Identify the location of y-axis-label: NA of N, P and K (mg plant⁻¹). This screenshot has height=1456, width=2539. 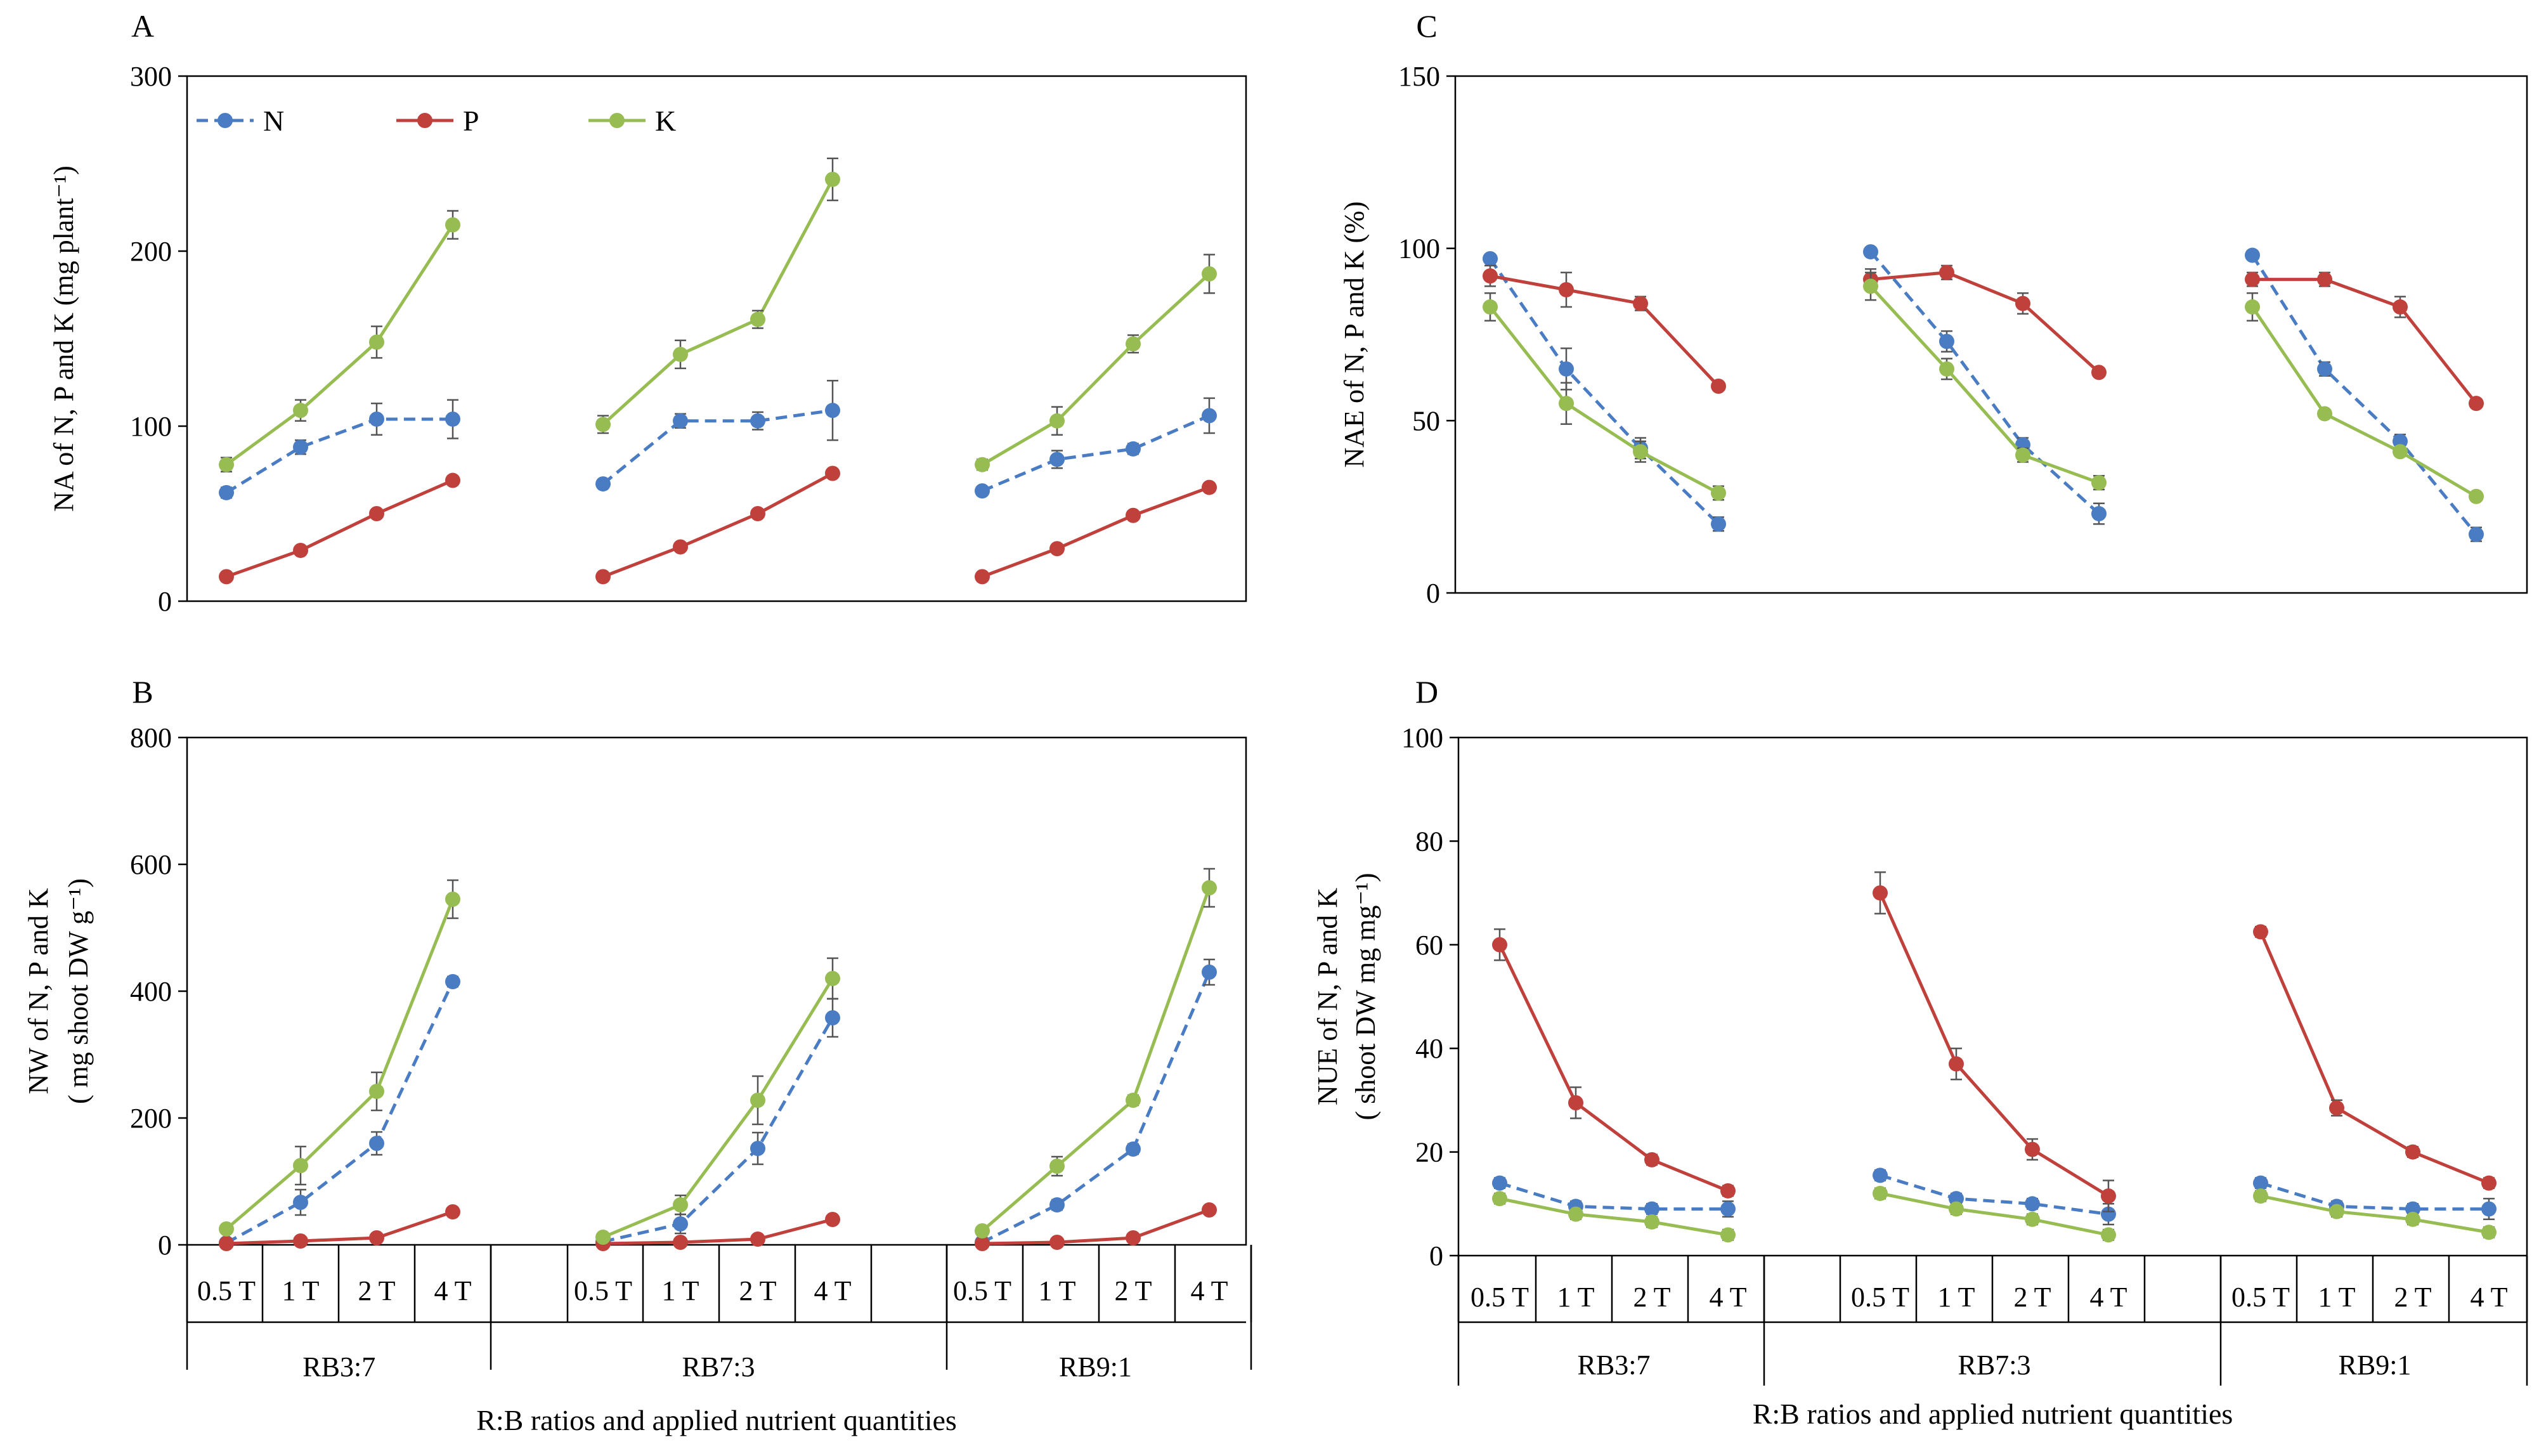
(63, 339).